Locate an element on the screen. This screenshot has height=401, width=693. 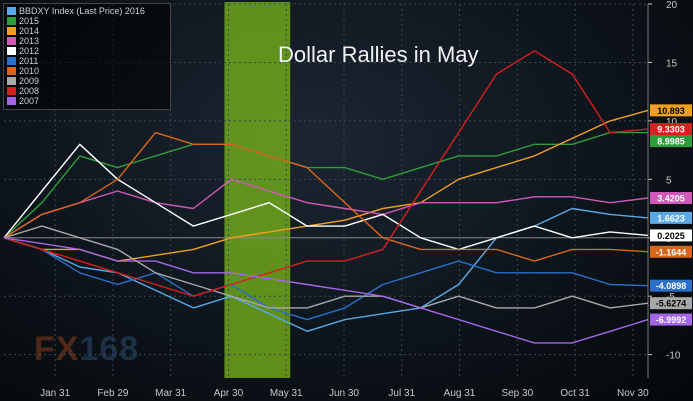
x-tick-label: Jun 30 is located at coordinates (344, 393).